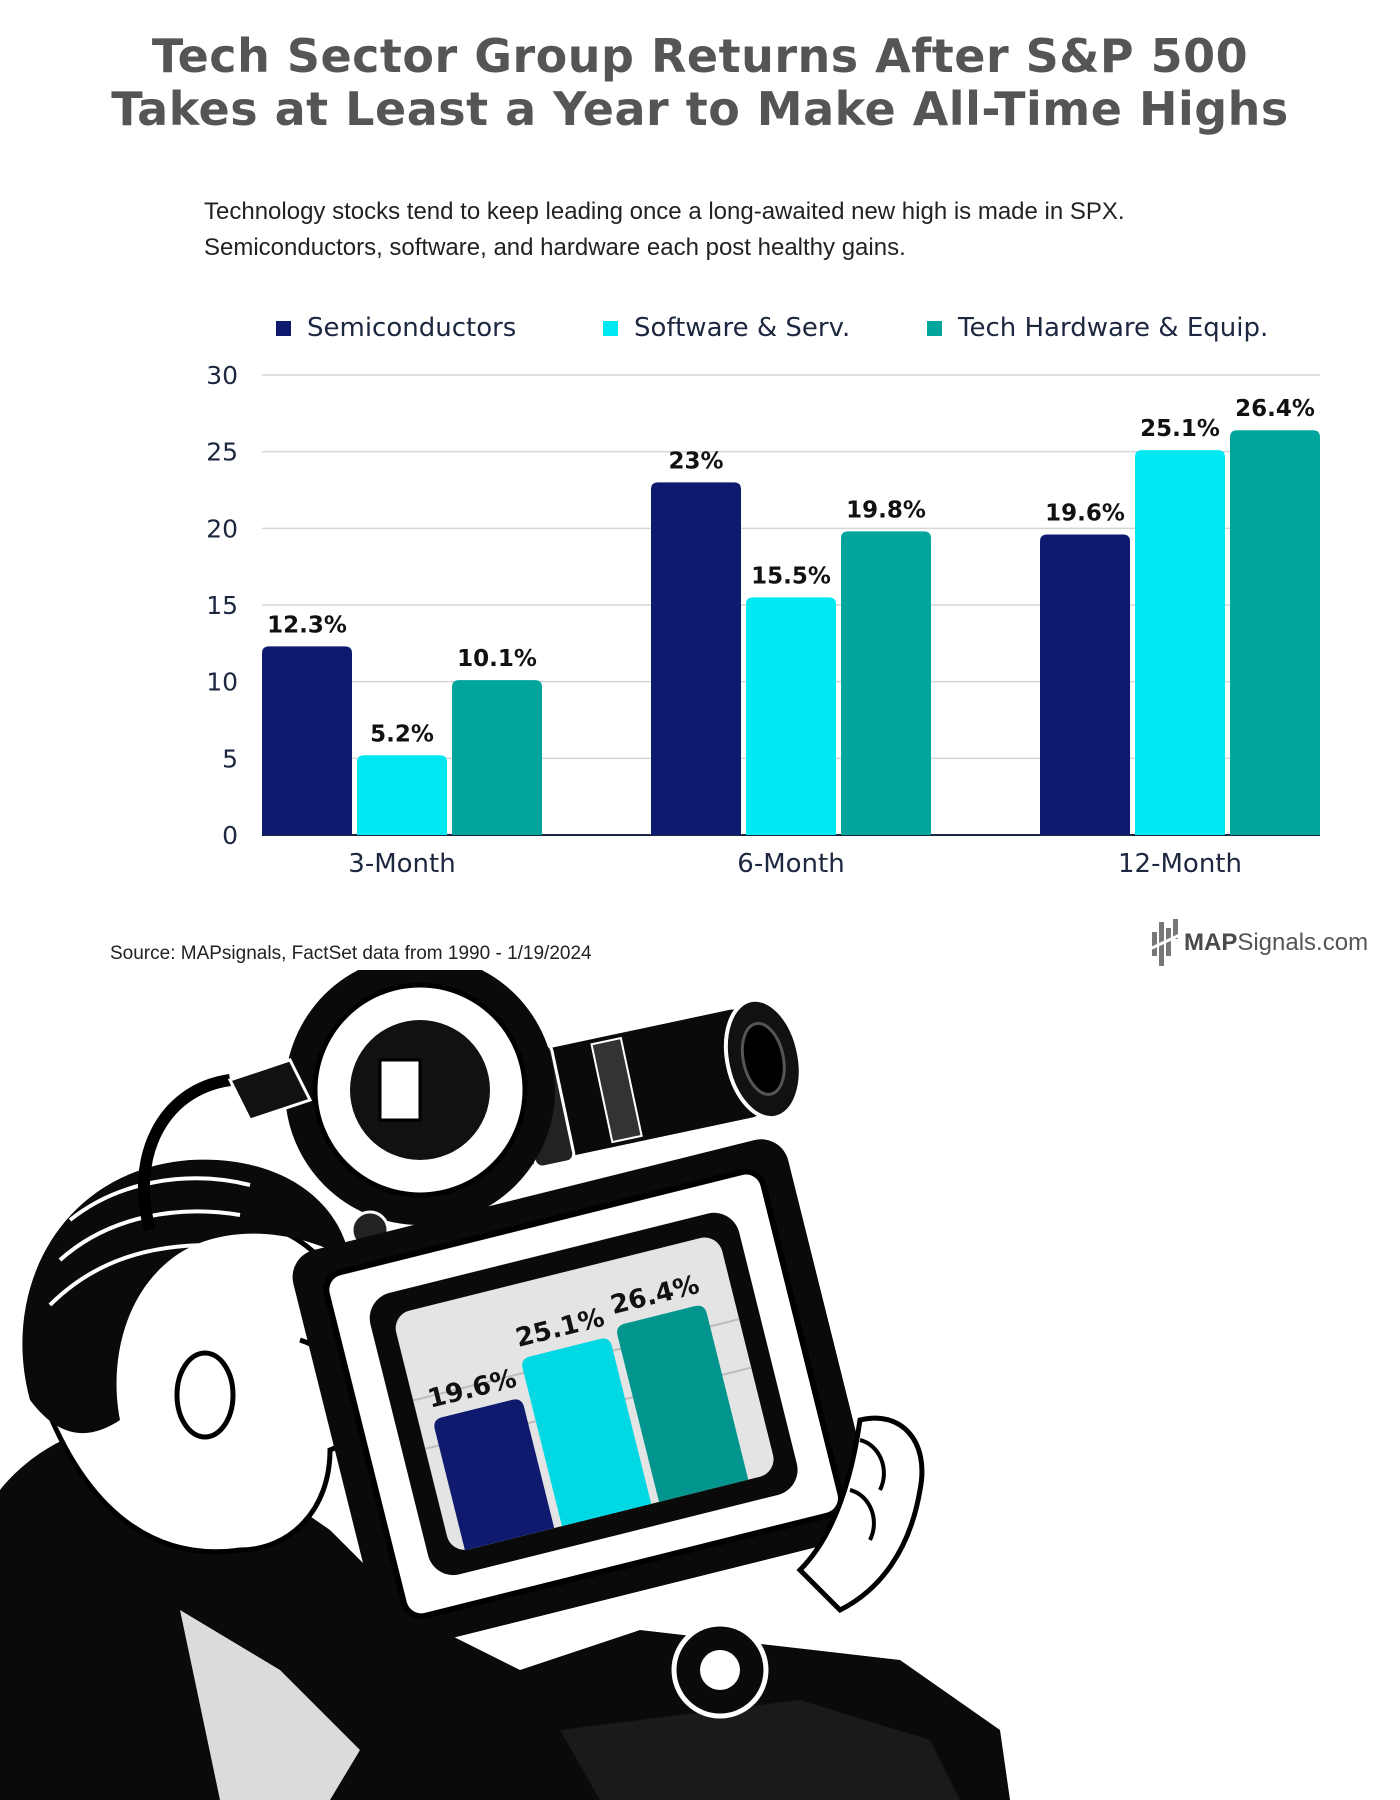 Image resolution: width=1400 pixels, height=1800 pixels. I want to click on brand-text: MAPSignals.com, so click(1276, 943).